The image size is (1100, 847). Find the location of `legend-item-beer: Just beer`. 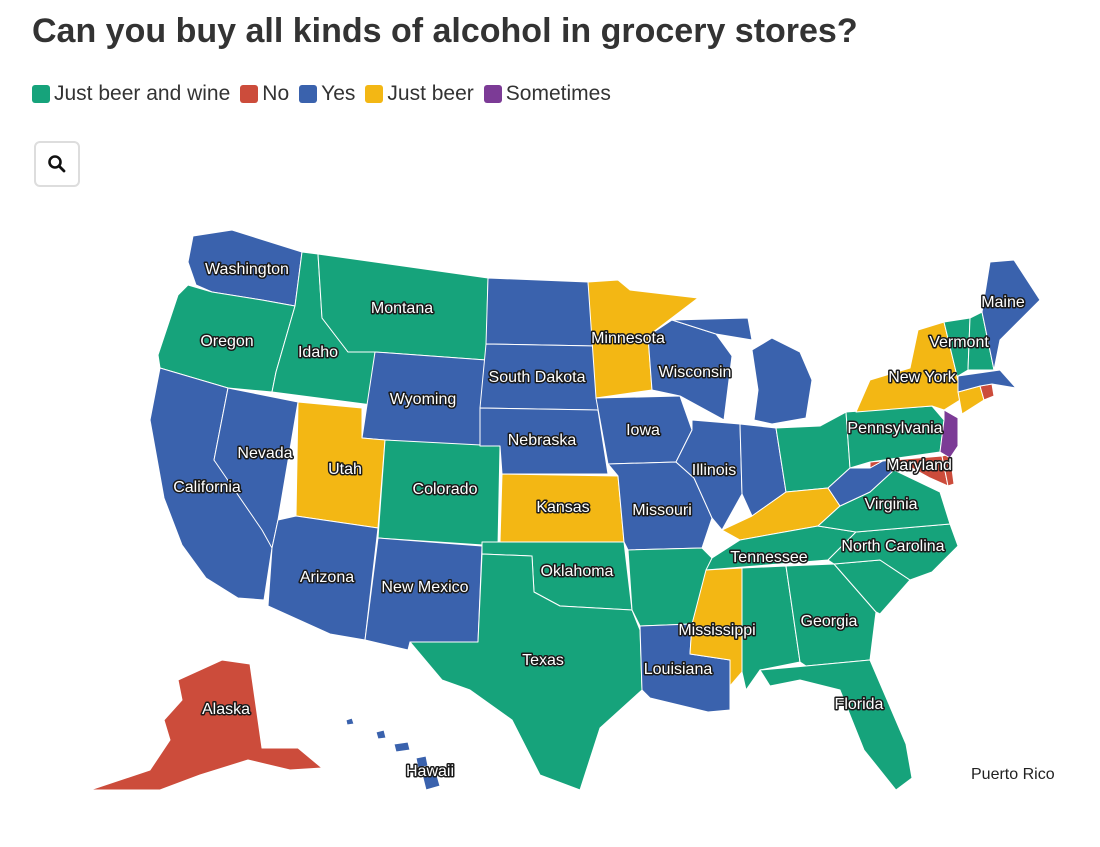

legend-item-beer: Just beer is located at coordinates (419, 94).